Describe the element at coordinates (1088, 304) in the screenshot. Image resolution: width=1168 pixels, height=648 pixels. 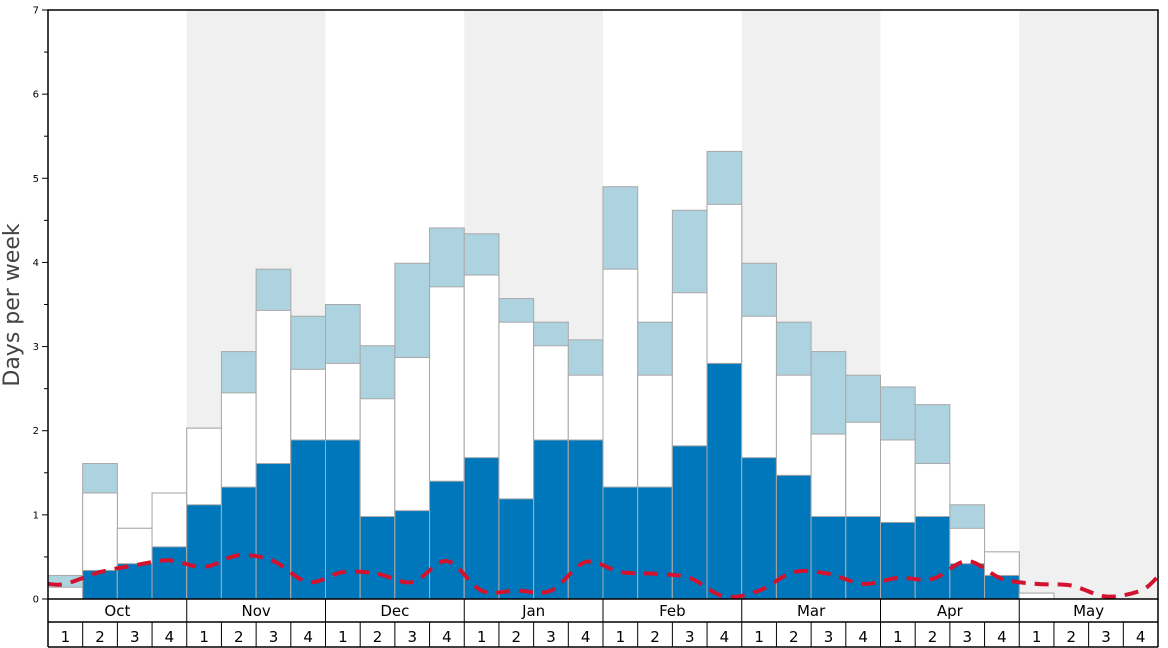
I see `month-band-may` at that location.